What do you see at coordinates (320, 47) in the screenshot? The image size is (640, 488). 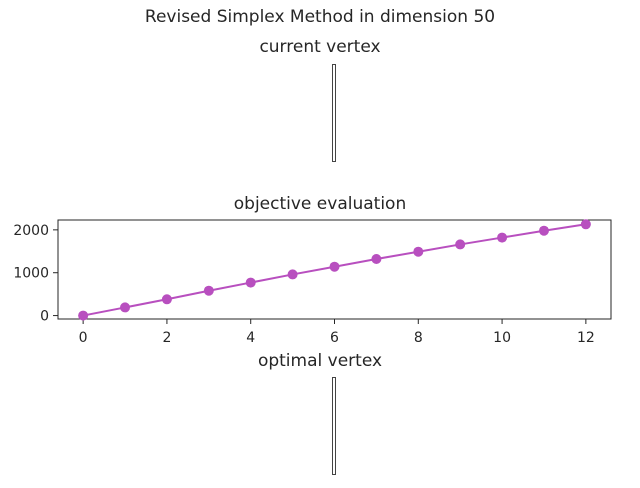 I see `current-vertex-title: current vertex` at bounding box center [320, 47].